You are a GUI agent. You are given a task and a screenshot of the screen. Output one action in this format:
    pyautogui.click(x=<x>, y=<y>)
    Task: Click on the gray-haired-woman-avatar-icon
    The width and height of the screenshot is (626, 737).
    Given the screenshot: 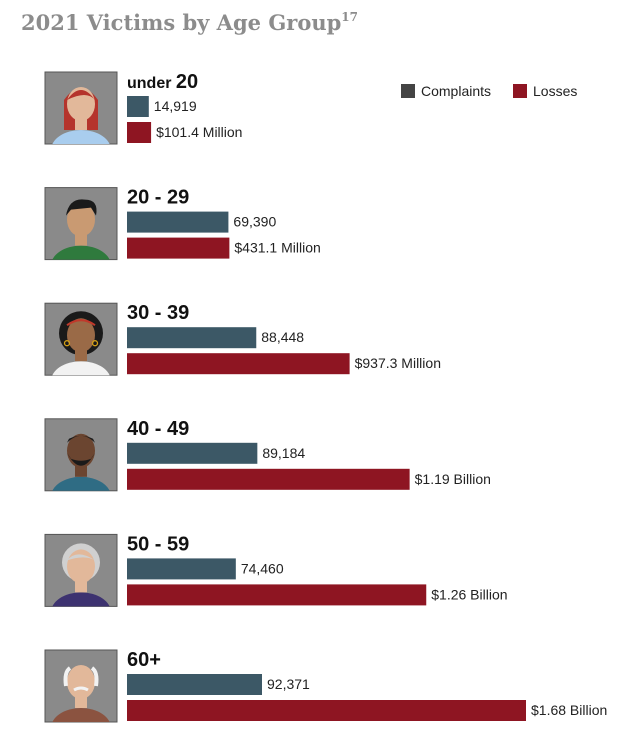 What is the action you would take?
    pyautogui.click(x=81, y=570)
    